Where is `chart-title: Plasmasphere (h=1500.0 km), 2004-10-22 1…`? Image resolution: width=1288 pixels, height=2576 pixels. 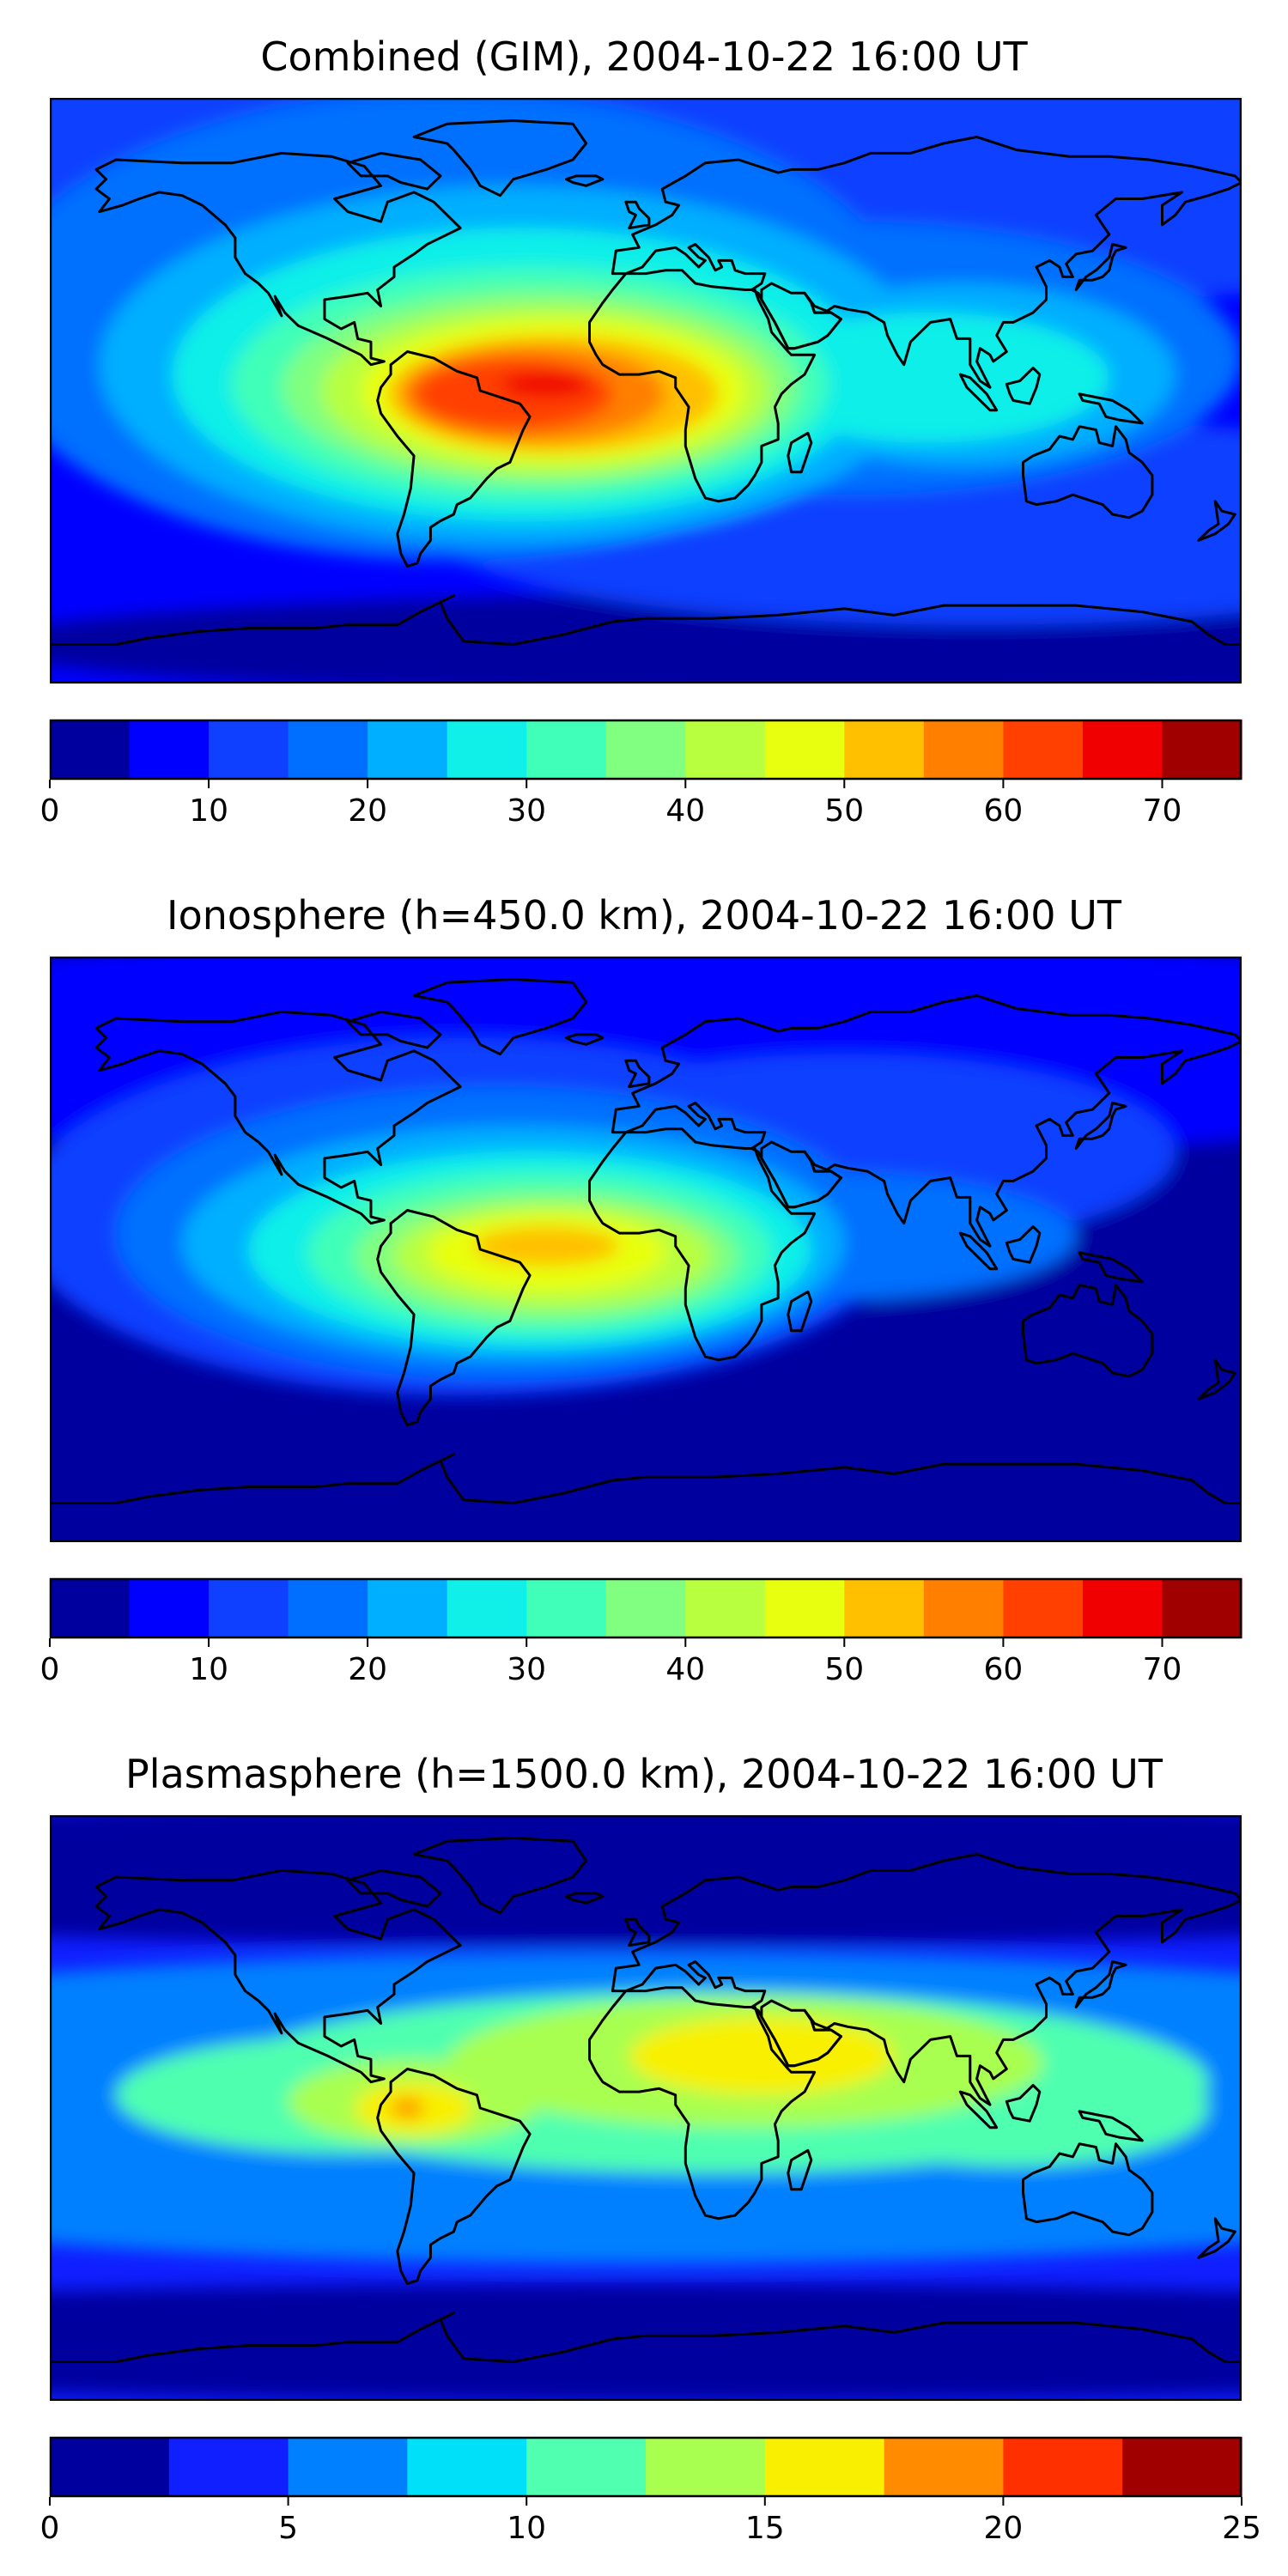 chart-title: Plasmasphere (h=1500.0 km), 2004-10-22 1… is located at coordinates (644, 1774).